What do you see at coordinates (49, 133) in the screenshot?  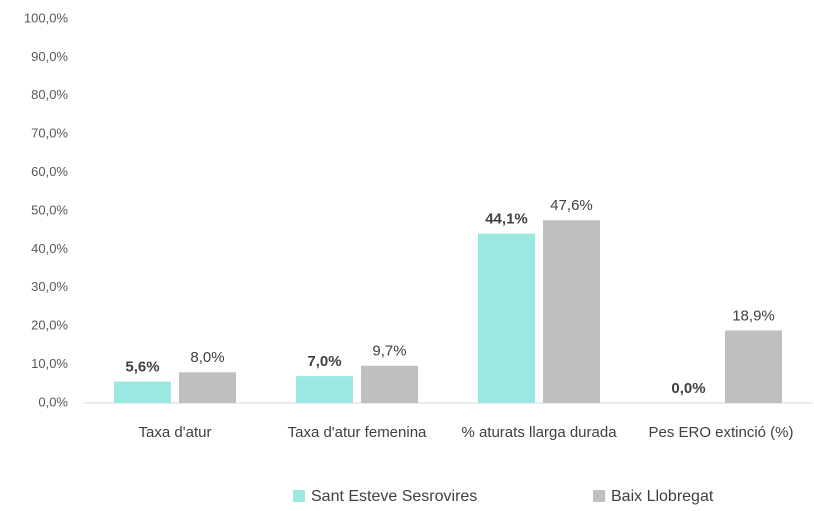 I see `y-tick-label: 70,0%` at bounding box center [49, 133].